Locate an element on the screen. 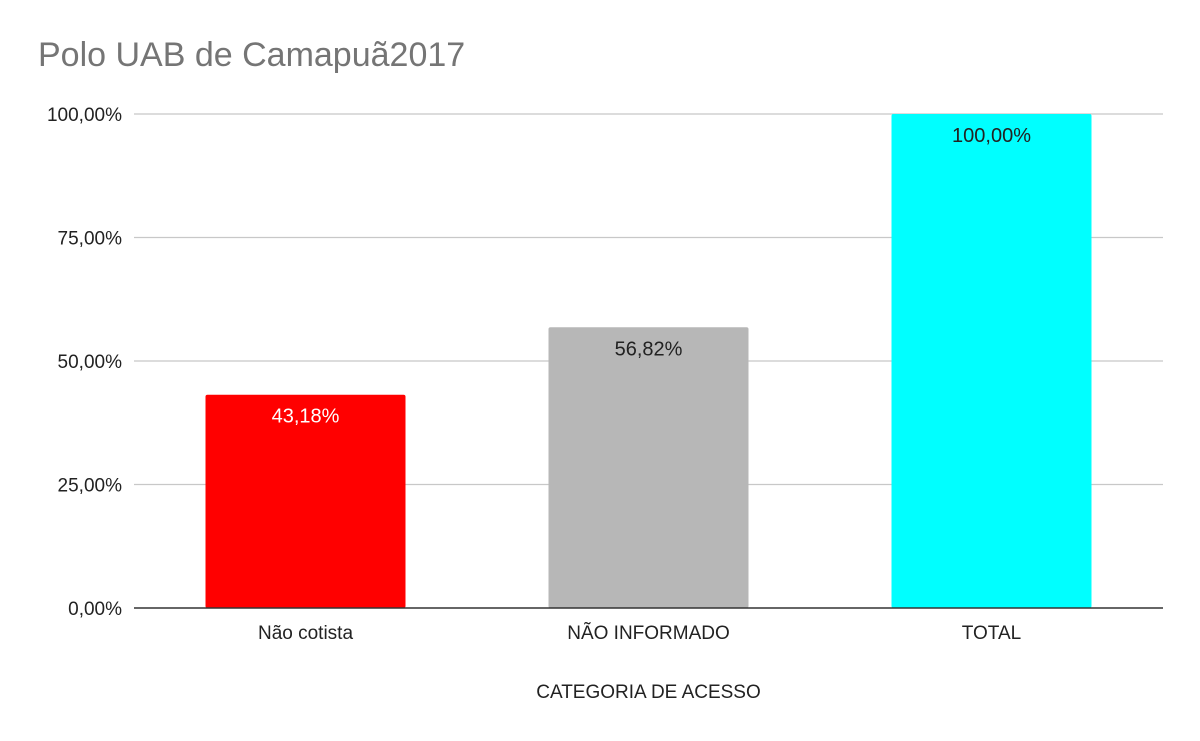  x-axis-categories: Não cotista NÃO INFORMADO TOTAL is located at coordinates (639, 633).